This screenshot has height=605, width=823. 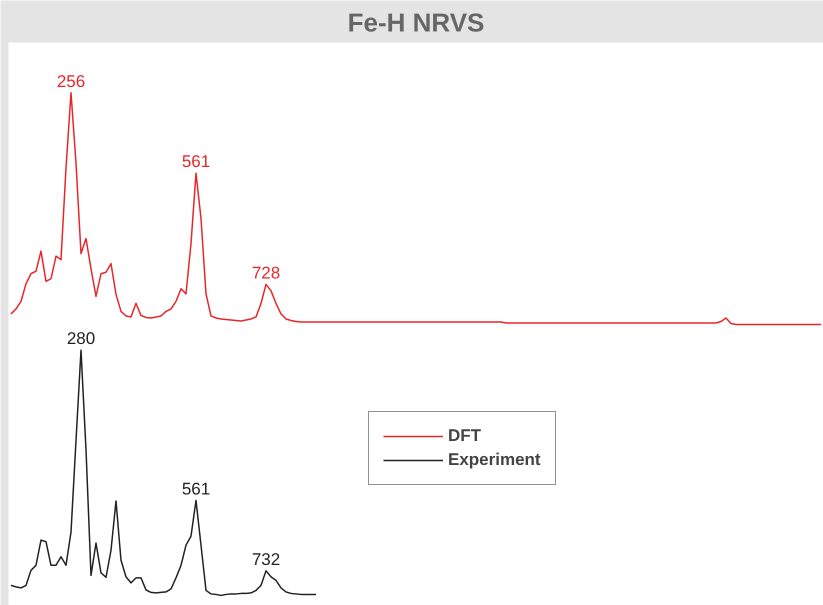 I want to click on chart-title: Fe-H NRVS, so click(x=416, y=23).